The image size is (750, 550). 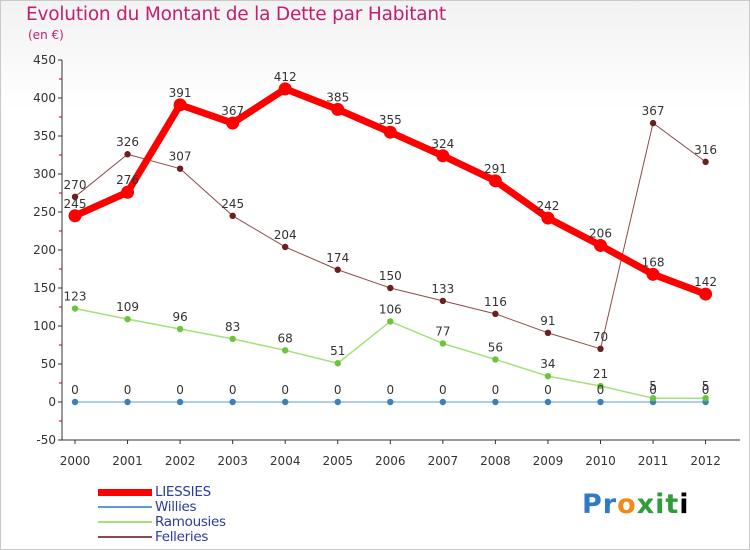 I want to click on data-label-liessies: 324, so click(x=442, y=144).